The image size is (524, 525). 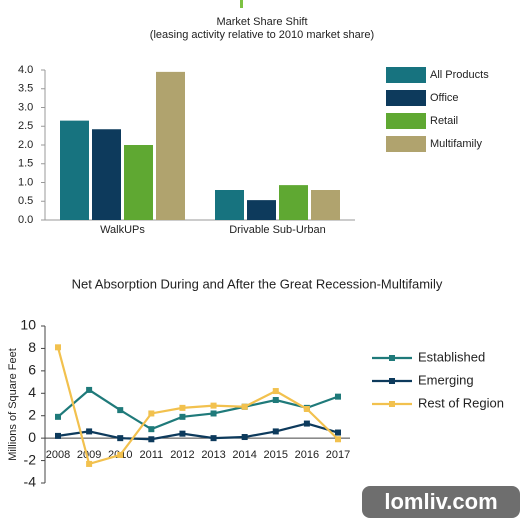 I want to click on x-tick-label: 2017, so click(x=338, y=455).